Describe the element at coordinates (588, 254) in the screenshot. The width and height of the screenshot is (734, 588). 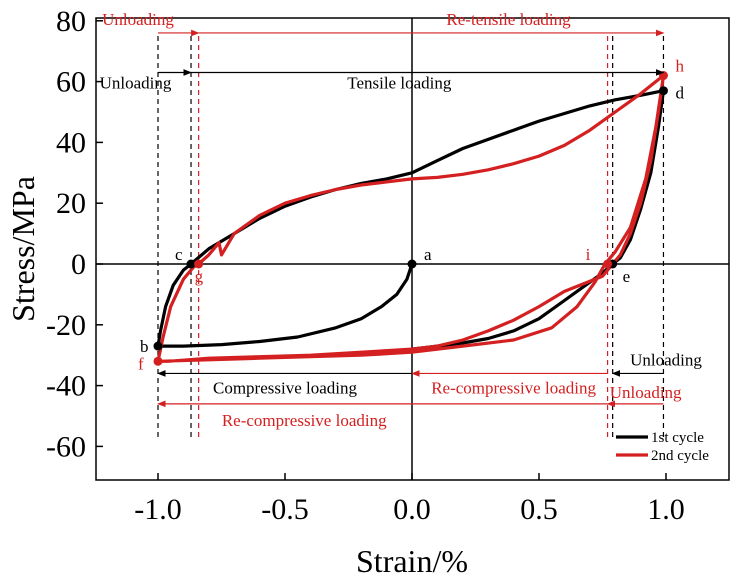
I see `point-label-i: i` at that location.